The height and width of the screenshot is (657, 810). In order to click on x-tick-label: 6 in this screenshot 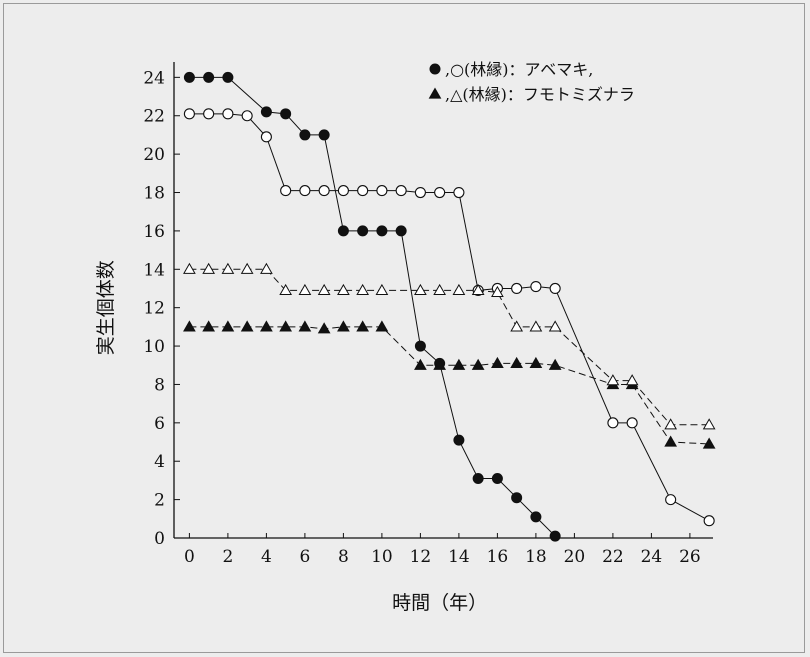, I will do `click(304, 557)`.